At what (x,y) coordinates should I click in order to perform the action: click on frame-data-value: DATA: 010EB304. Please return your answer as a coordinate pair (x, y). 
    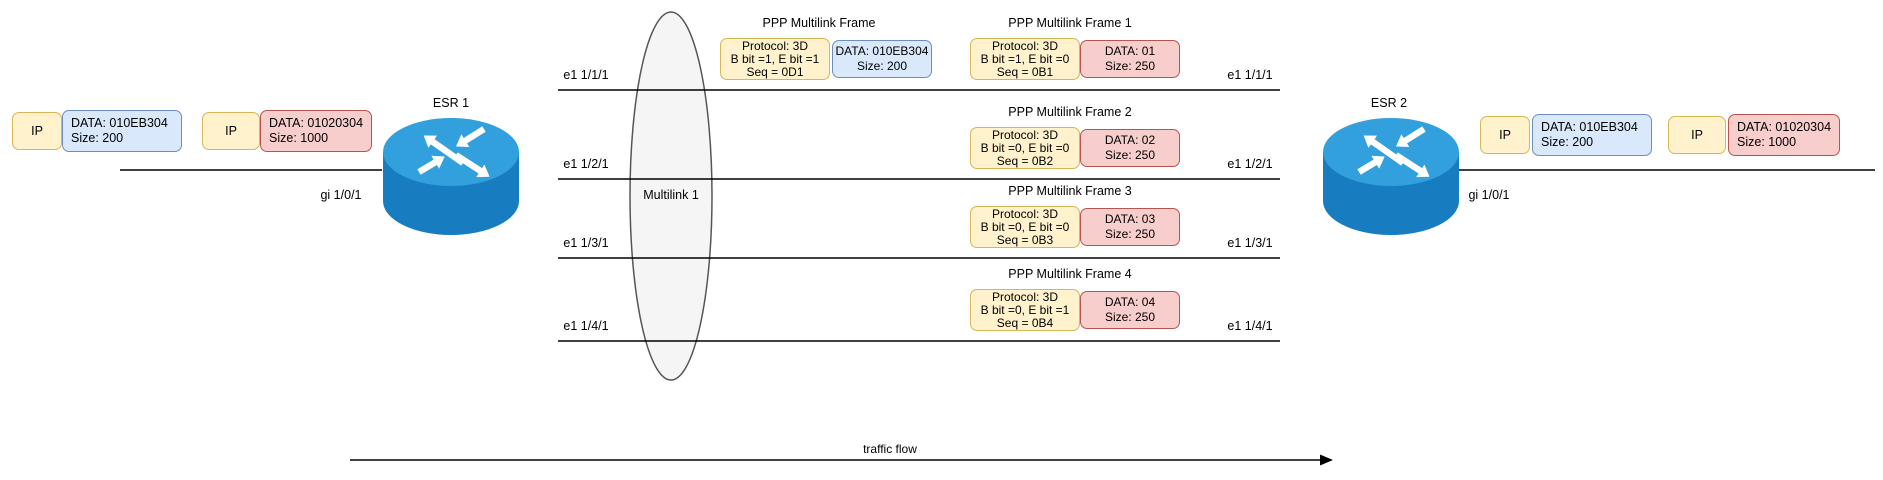
    Looking at the image, I should click on (882, 51).